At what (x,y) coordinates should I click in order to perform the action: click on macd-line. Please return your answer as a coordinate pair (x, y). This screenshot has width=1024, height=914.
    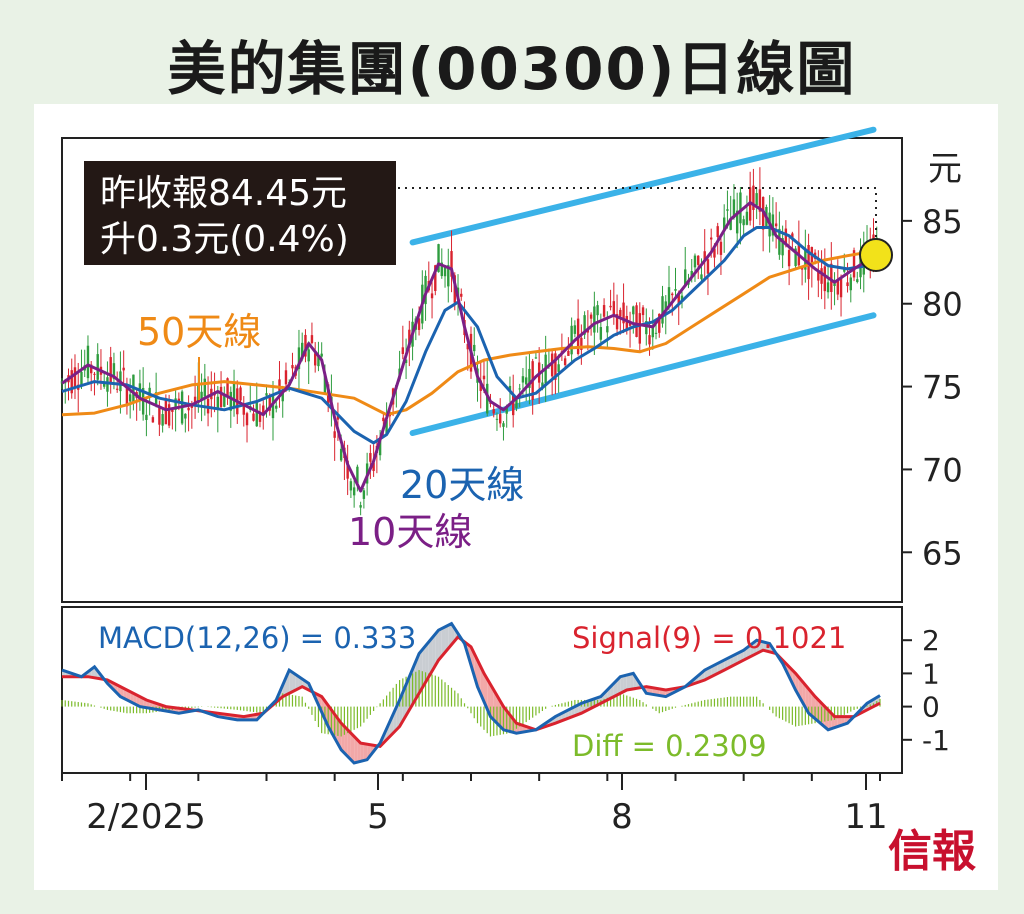
    Looking at the image, I should click on (471, 693).